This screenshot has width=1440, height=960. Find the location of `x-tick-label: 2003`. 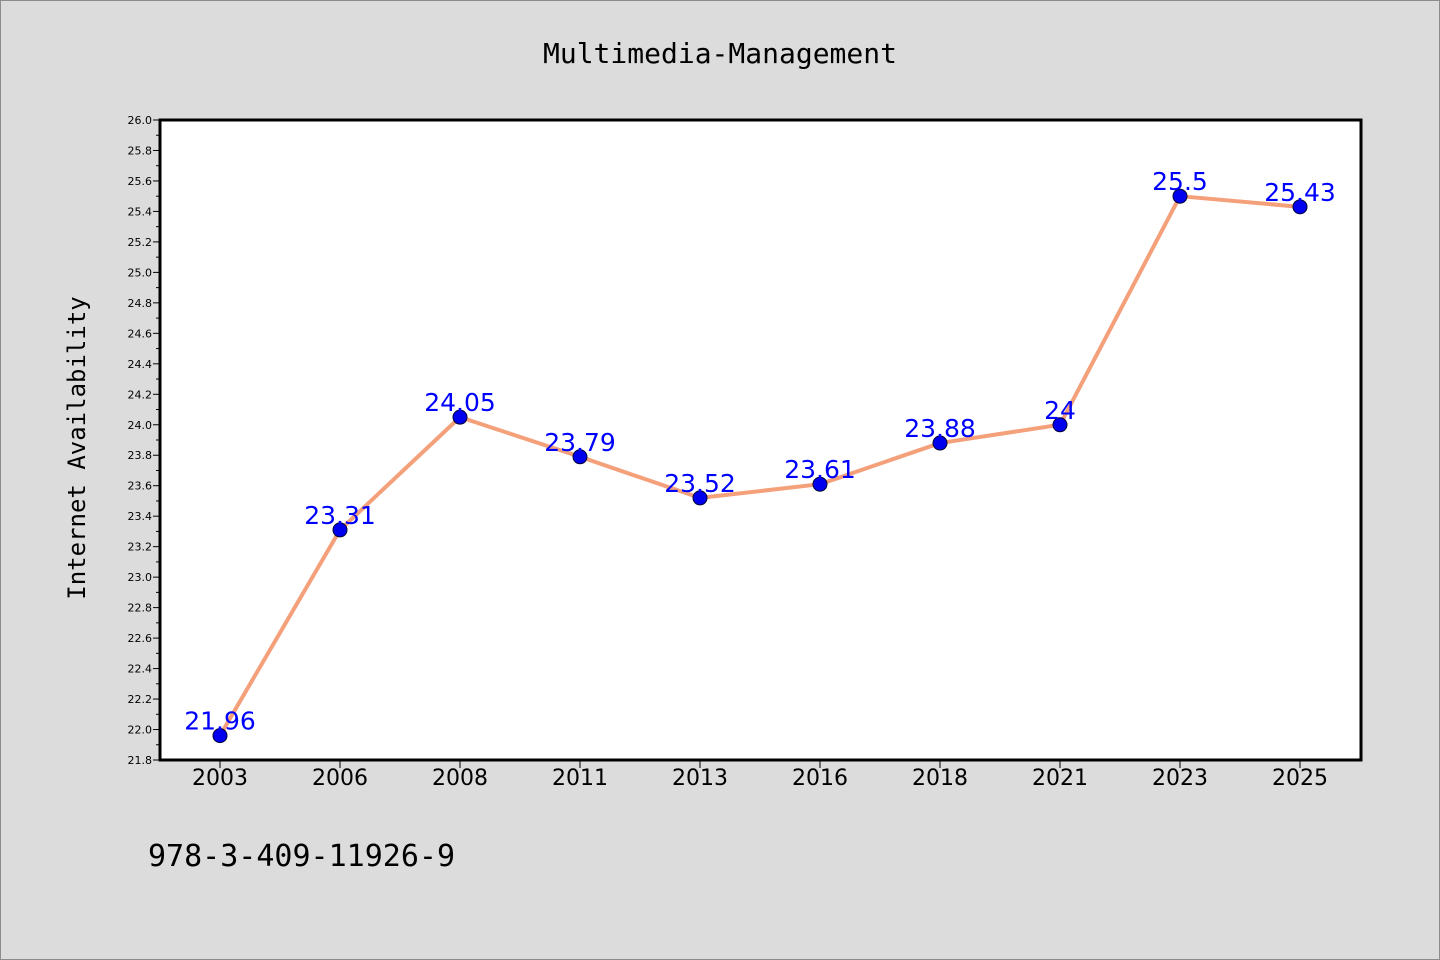

x-tick-label: 2003 is located at coordinates (220, 778).